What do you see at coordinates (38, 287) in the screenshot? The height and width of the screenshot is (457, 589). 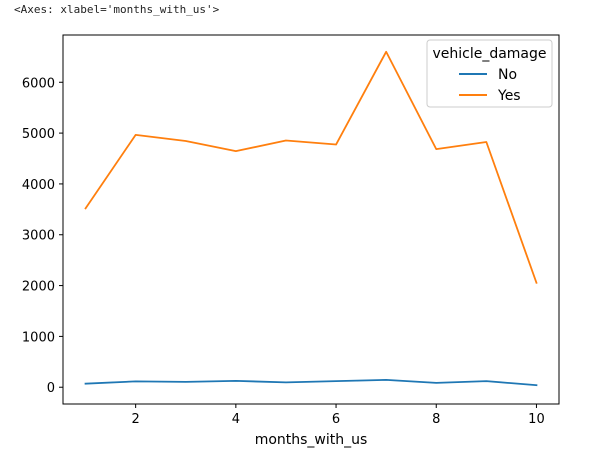 I see `y-tick-label: 2000` at bounding box center [38, 287].